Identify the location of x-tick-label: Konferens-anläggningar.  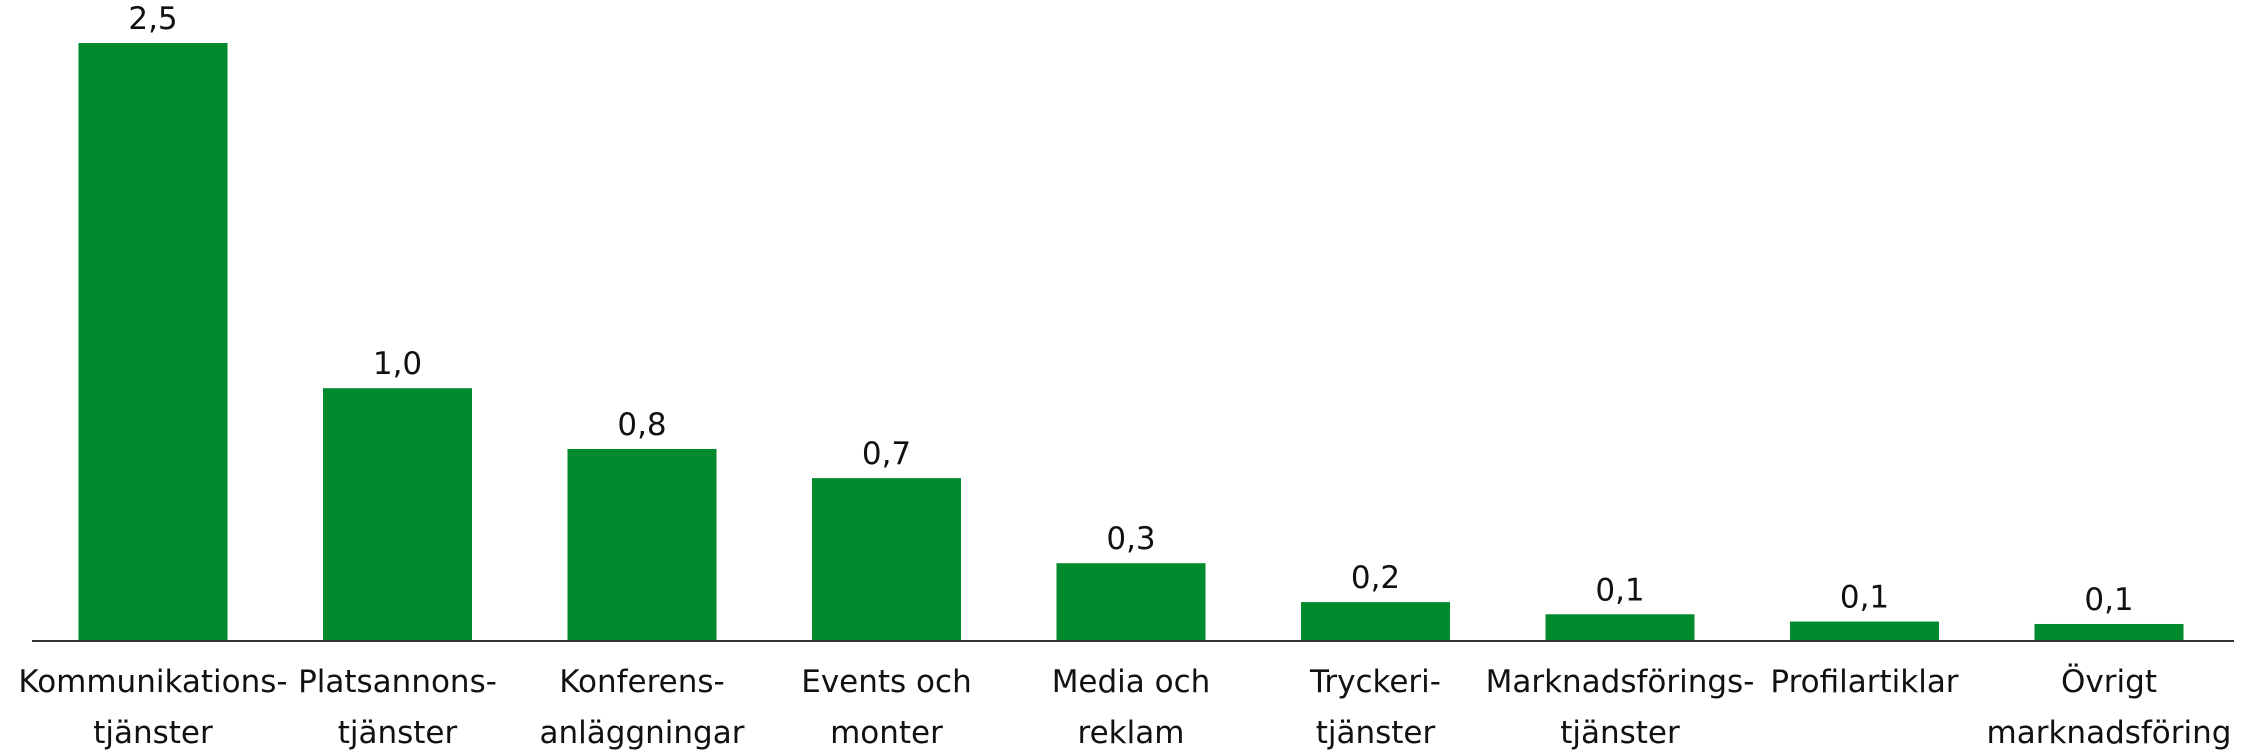
(642, 707).